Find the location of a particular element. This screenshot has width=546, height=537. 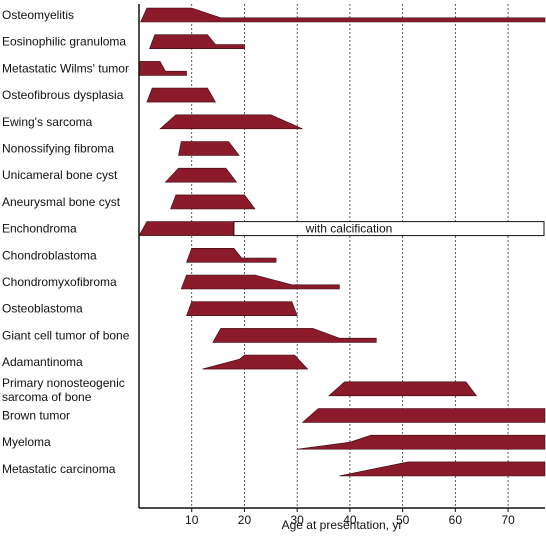

x-tick-label: 40 is located at coordinates (350, 520).